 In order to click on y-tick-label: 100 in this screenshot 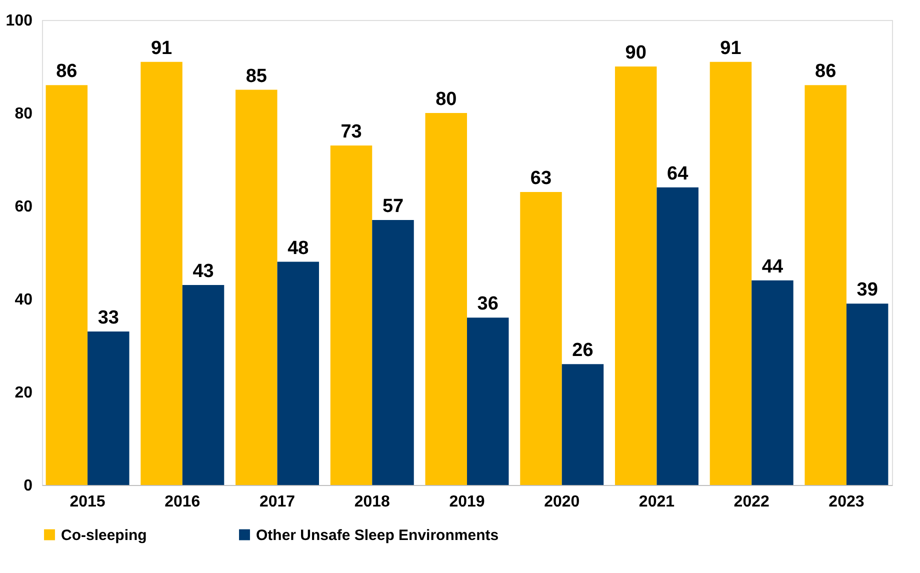, I will do `click(19, 21)`.